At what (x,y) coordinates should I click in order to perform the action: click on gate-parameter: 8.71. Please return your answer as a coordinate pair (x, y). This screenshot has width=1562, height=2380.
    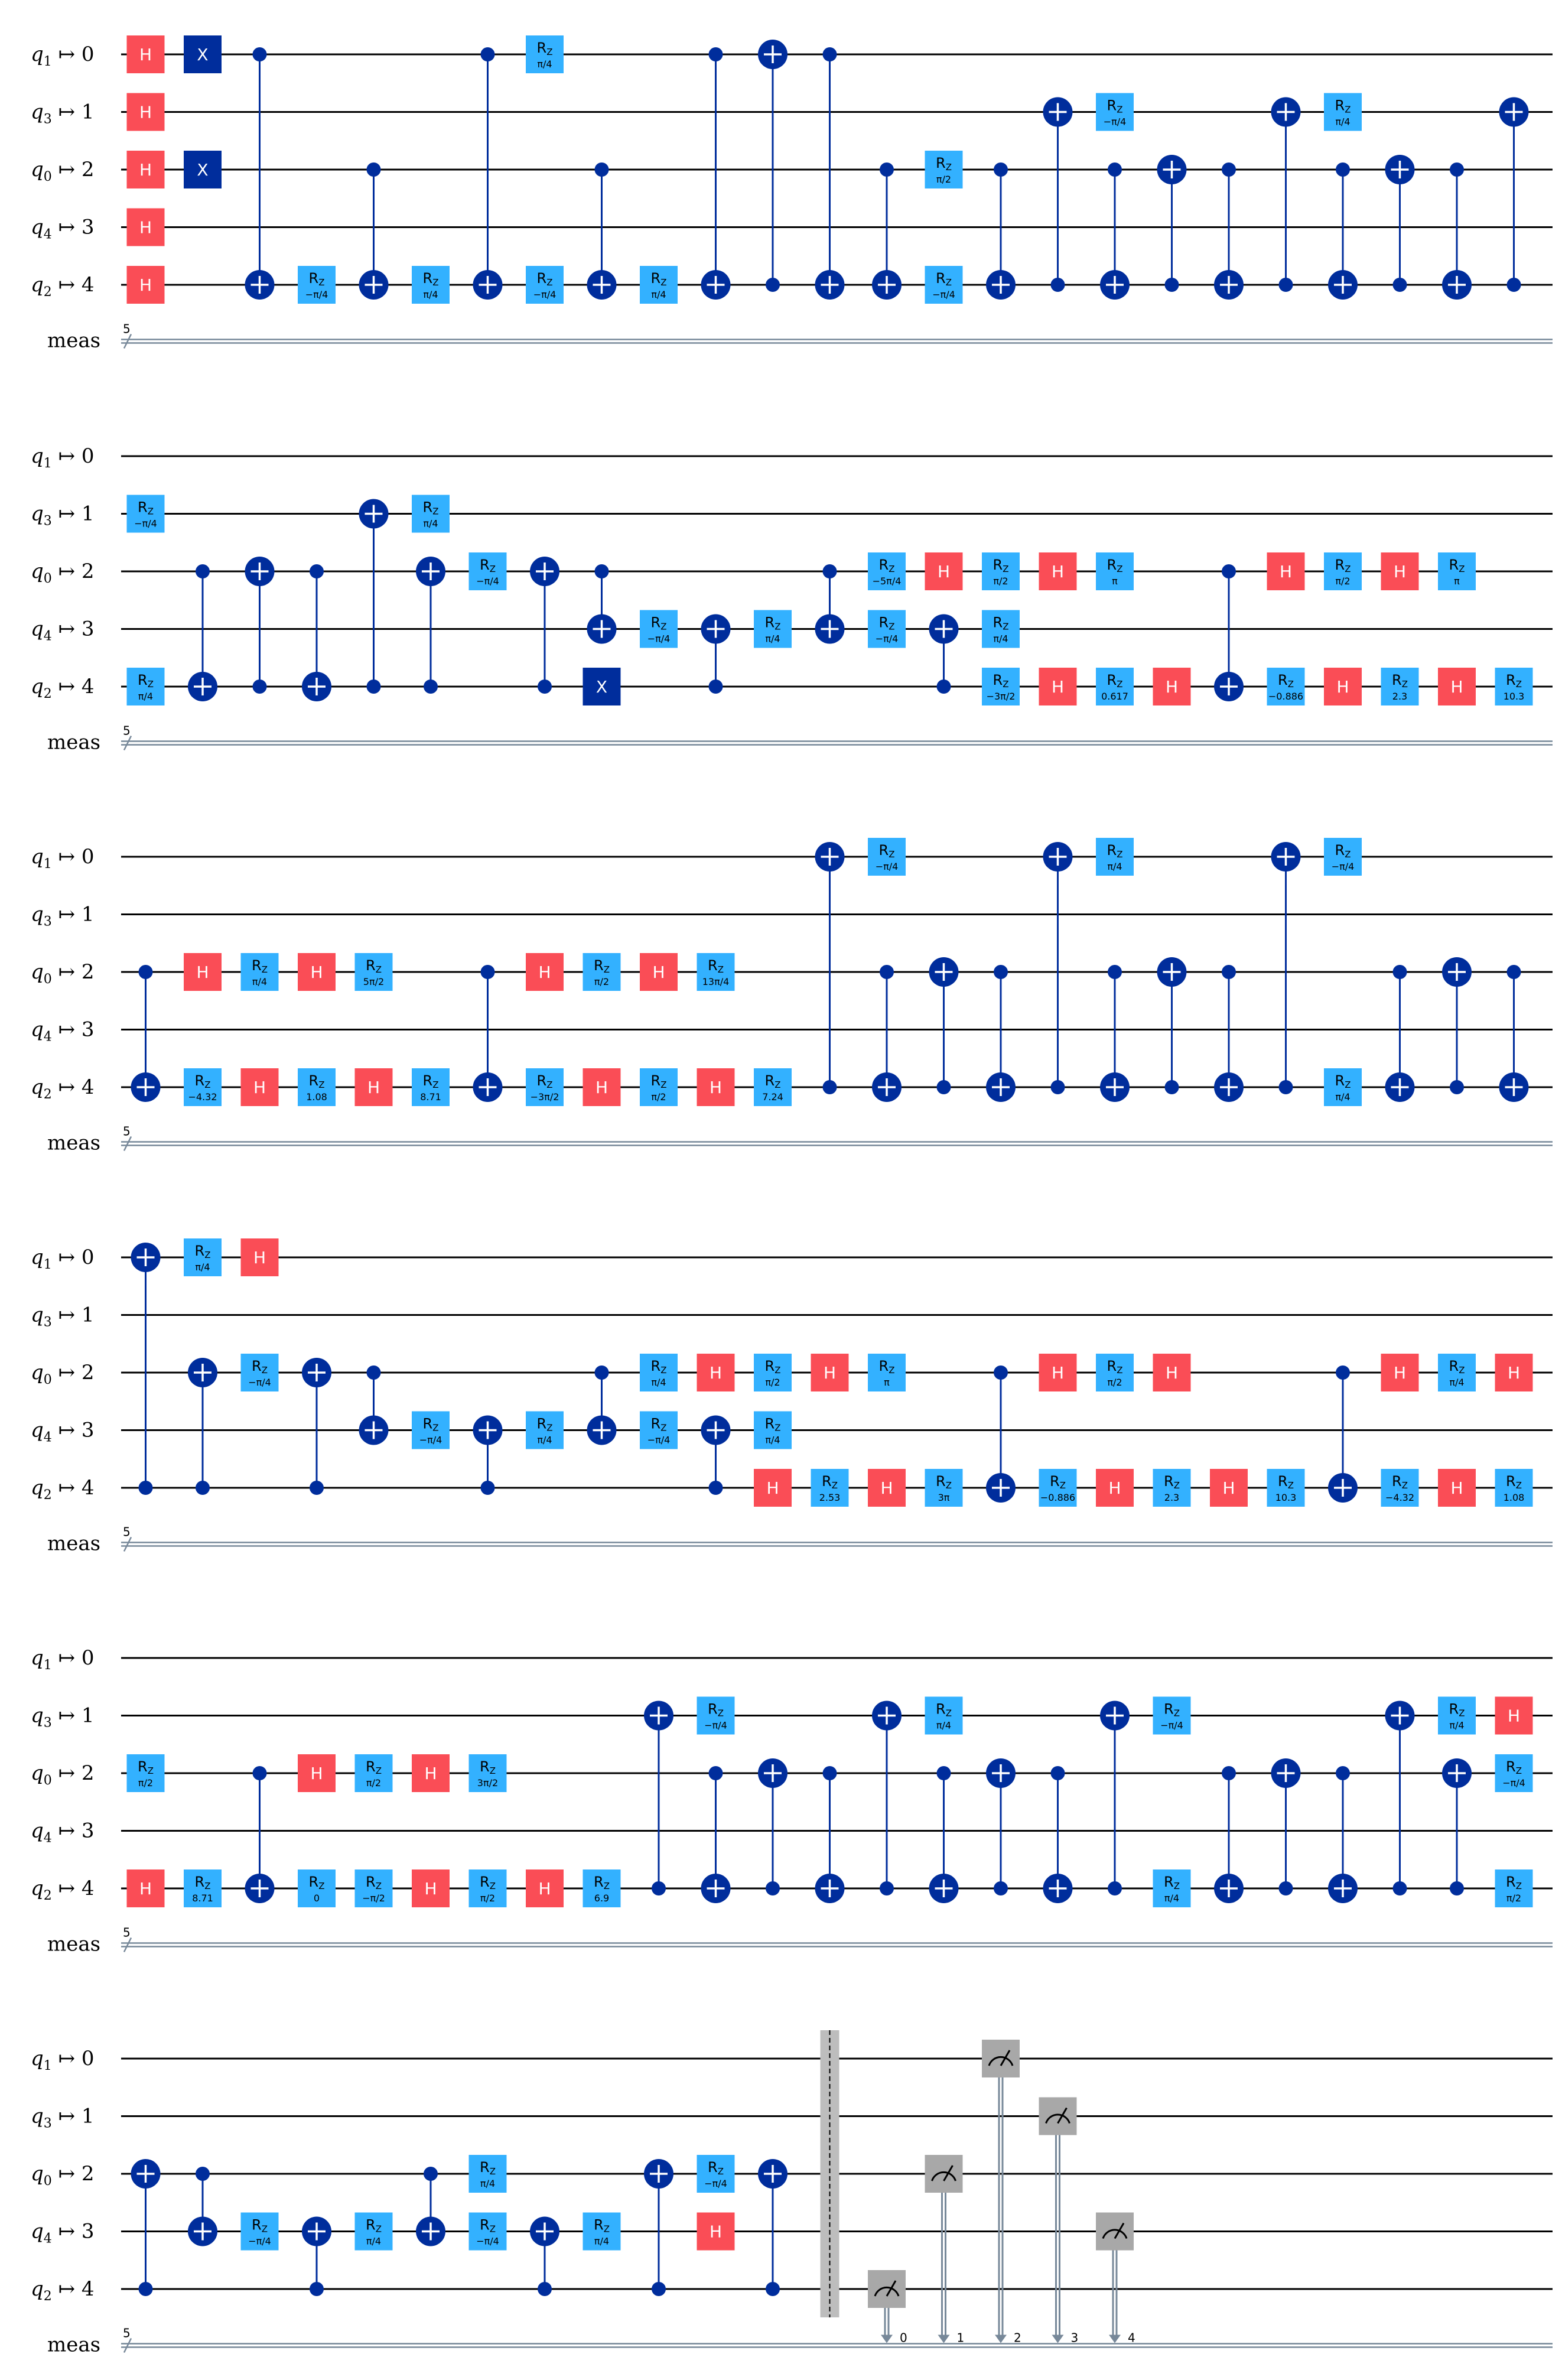
    Looking at the image, I should click on (431, 1097).